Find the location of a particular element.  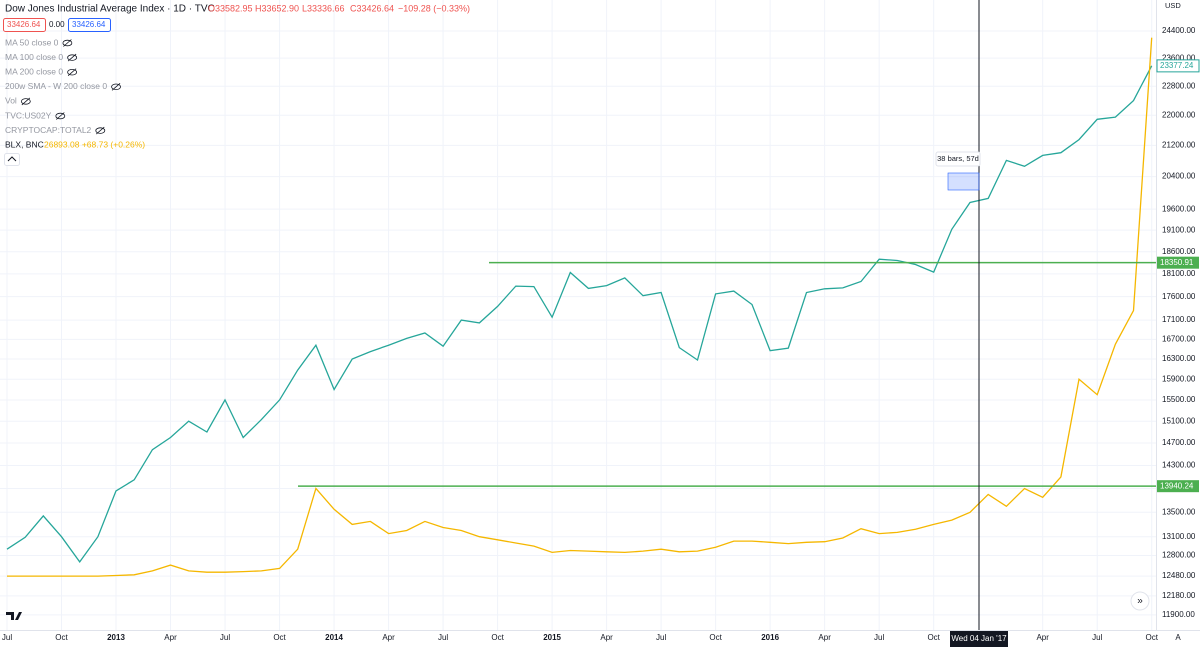

y-tick-label: 13500.00 is located at coordinates (1179, 511).